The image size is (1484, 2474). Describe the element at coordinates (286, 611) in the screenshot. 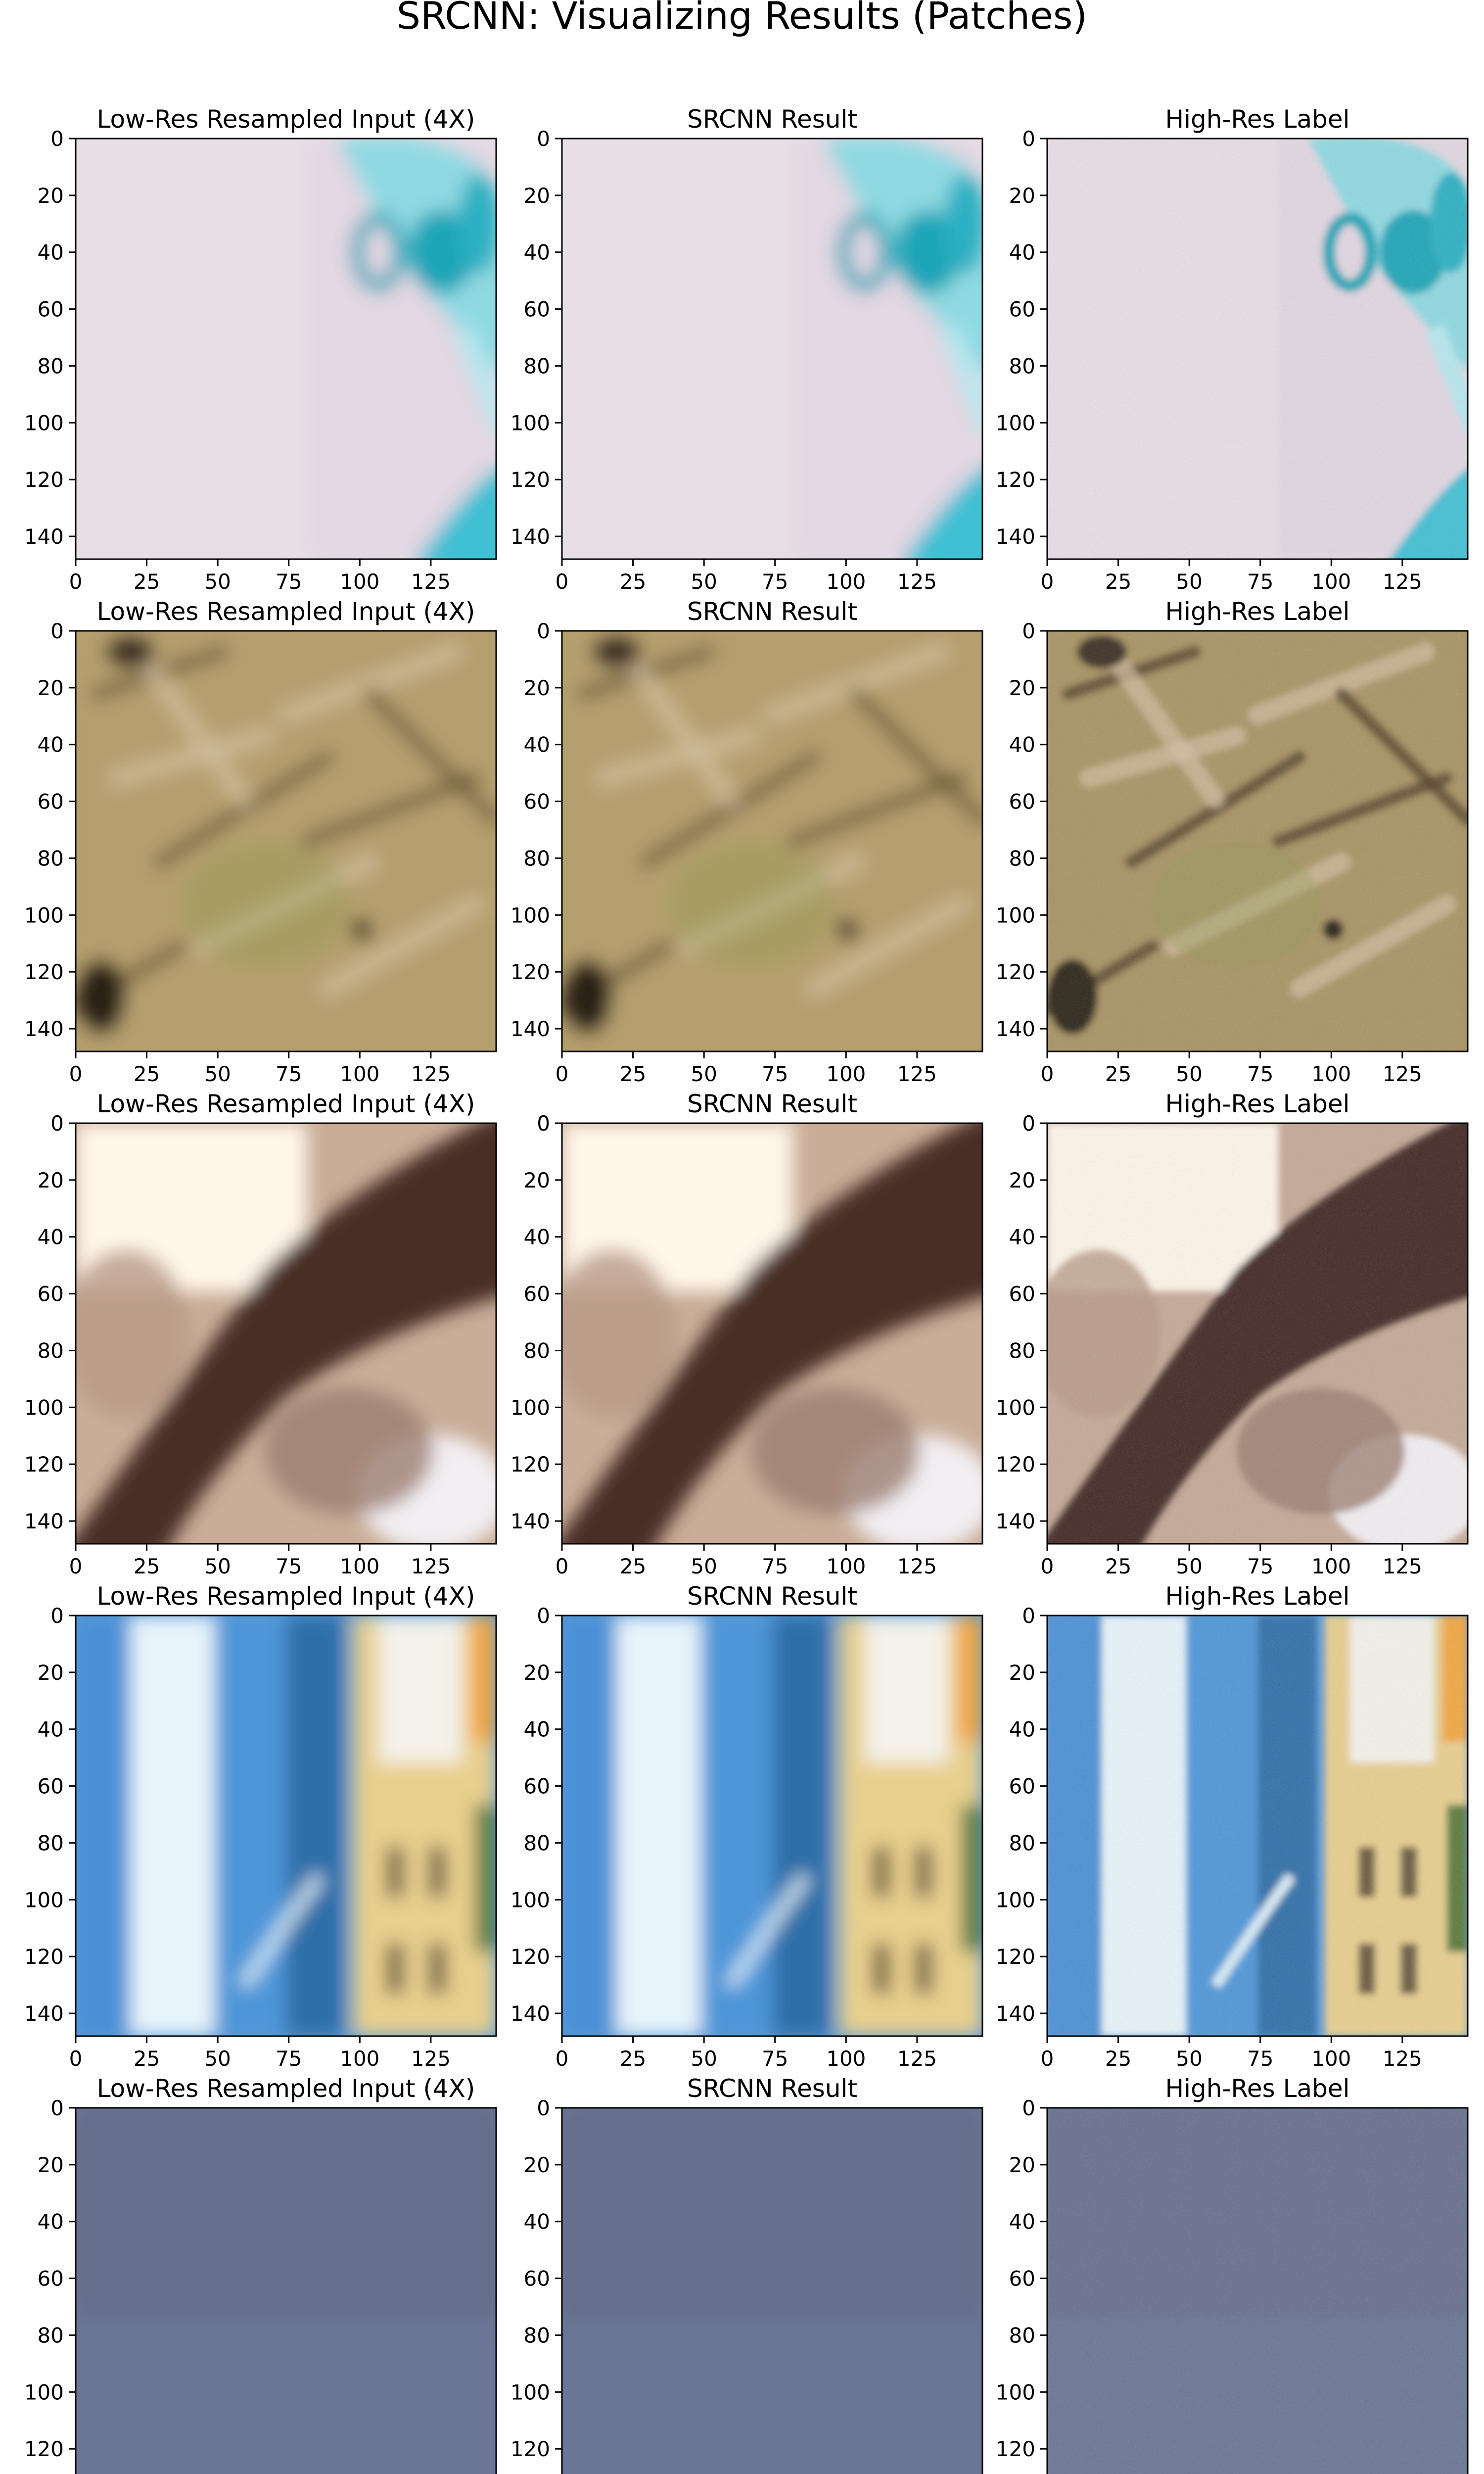

I see `panel-title: Low-Res Resampled Input (4X)` at that location.